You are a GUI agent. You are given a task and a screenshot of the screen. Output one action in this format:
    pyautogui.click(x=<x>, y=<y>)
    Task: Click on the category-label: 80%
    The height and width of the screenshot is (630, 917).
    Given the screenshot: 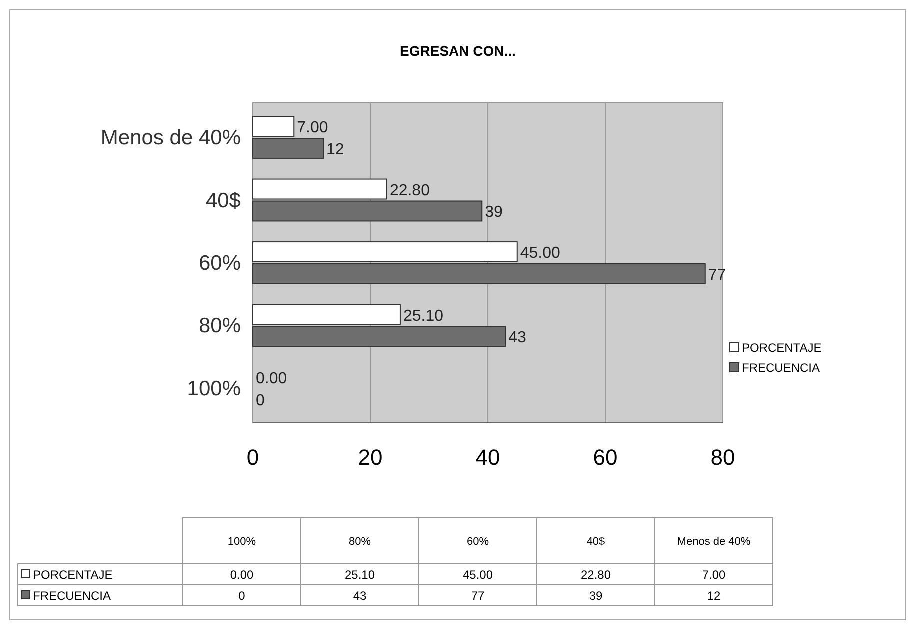 What is the action you would take?
    pyautogui.click(x=360, y=542)
    